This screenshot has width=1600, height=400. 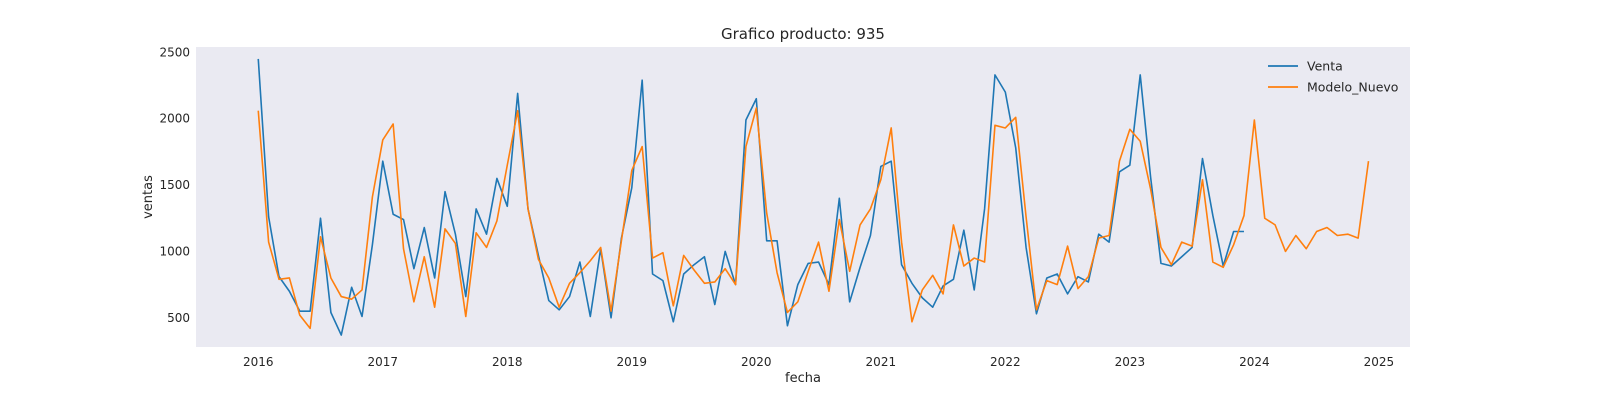 I want to click on y-tick-label: 1500, so click(x=174, y=185).